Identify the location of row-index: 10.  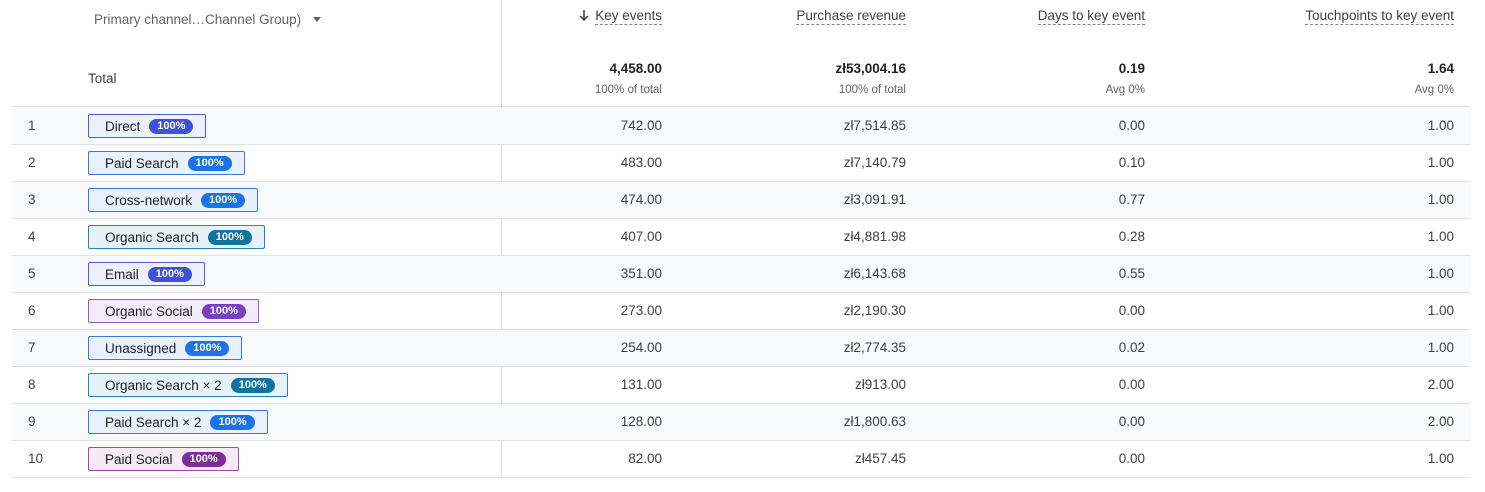
(36, 458).